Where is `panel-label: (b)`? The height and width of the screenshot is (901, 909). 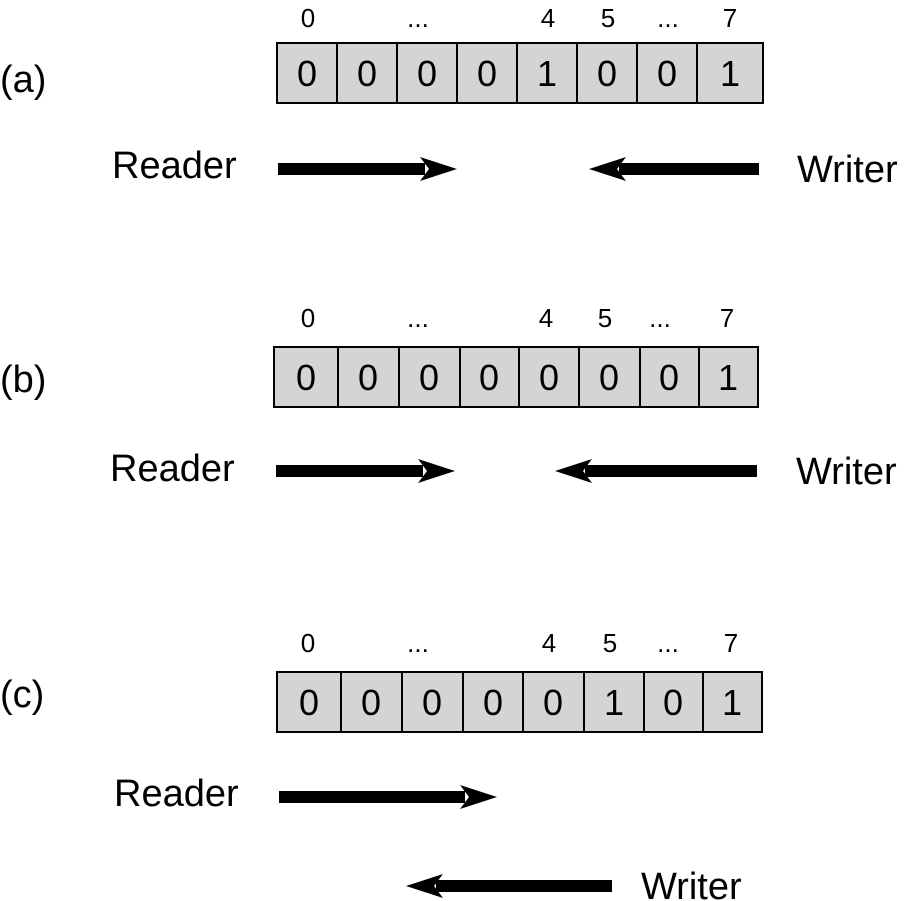 panel-label: (b) is located at coordinates (23, 380).